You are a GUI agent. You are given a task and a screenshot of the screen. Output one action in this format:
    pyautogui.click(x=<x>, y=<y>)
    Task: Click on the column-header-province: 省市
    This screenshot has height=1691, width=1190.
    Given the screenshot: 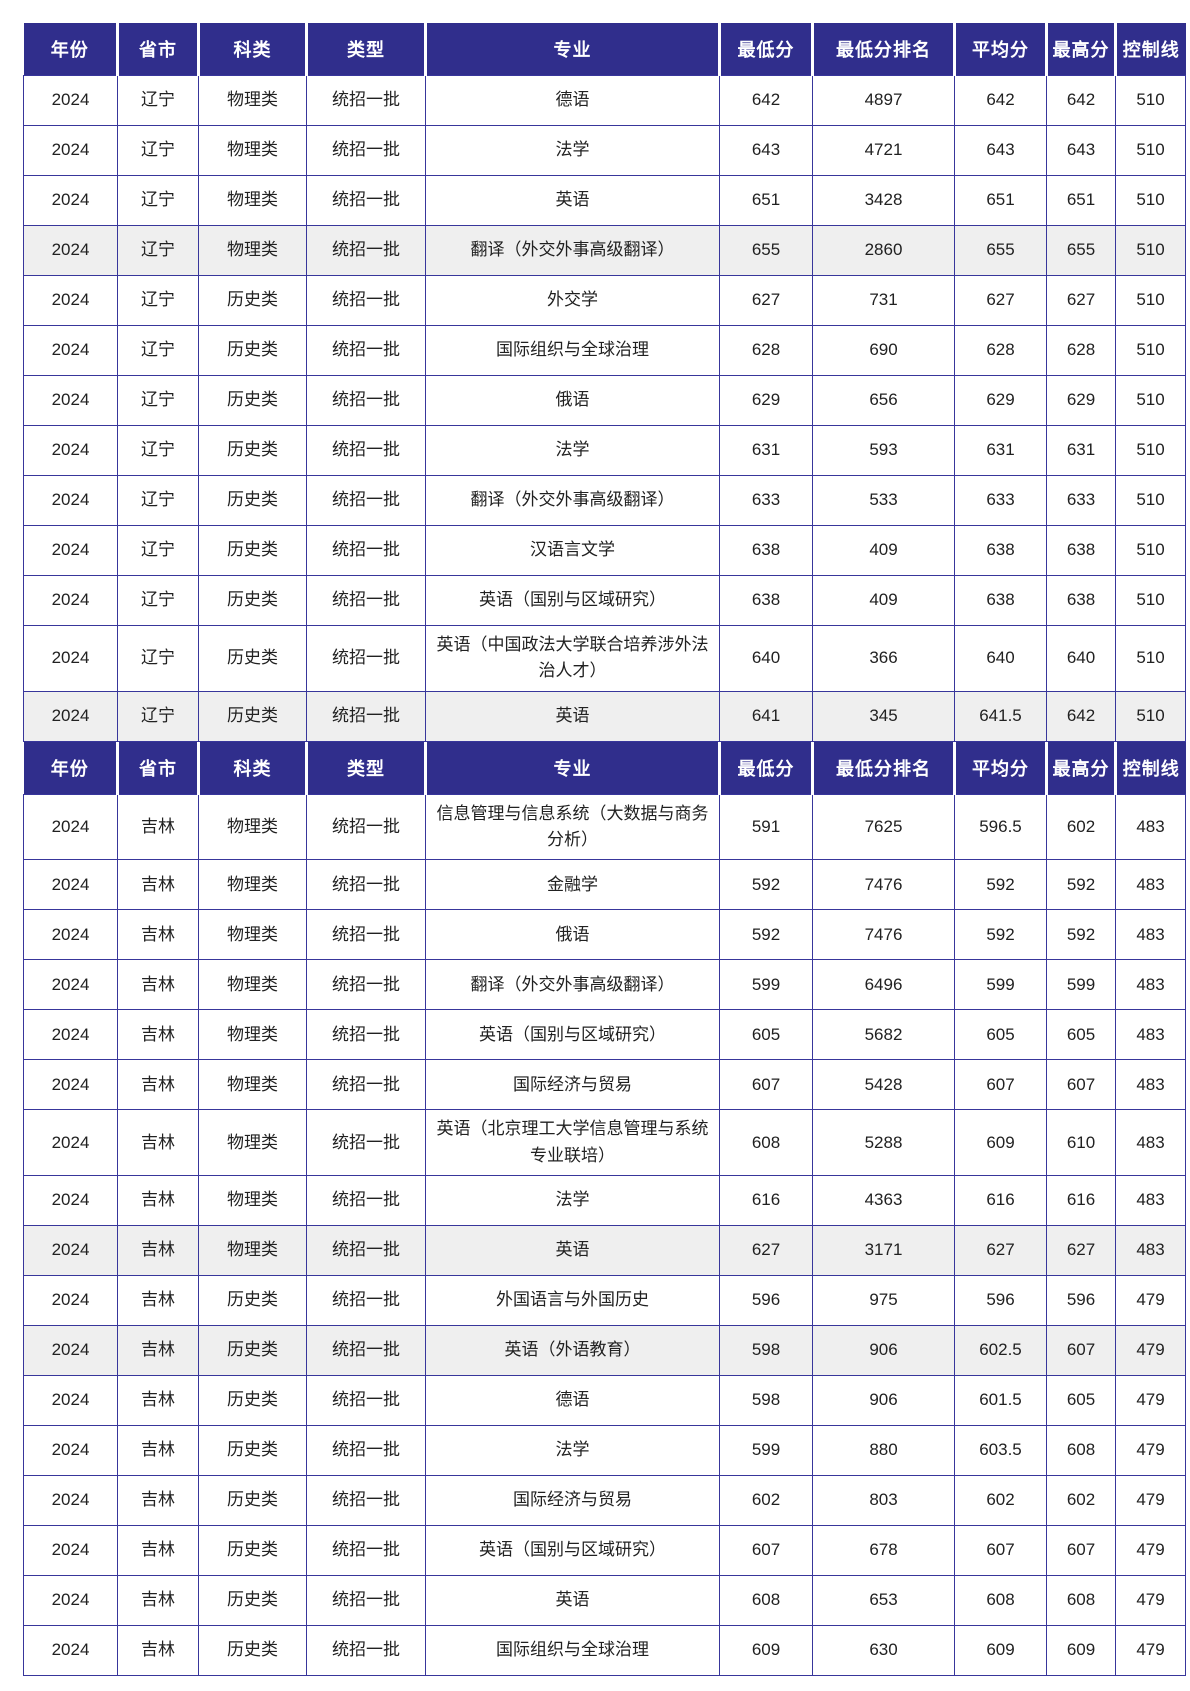 What is the action you would take?
    pyautogui.click(x=158, y=768)
    